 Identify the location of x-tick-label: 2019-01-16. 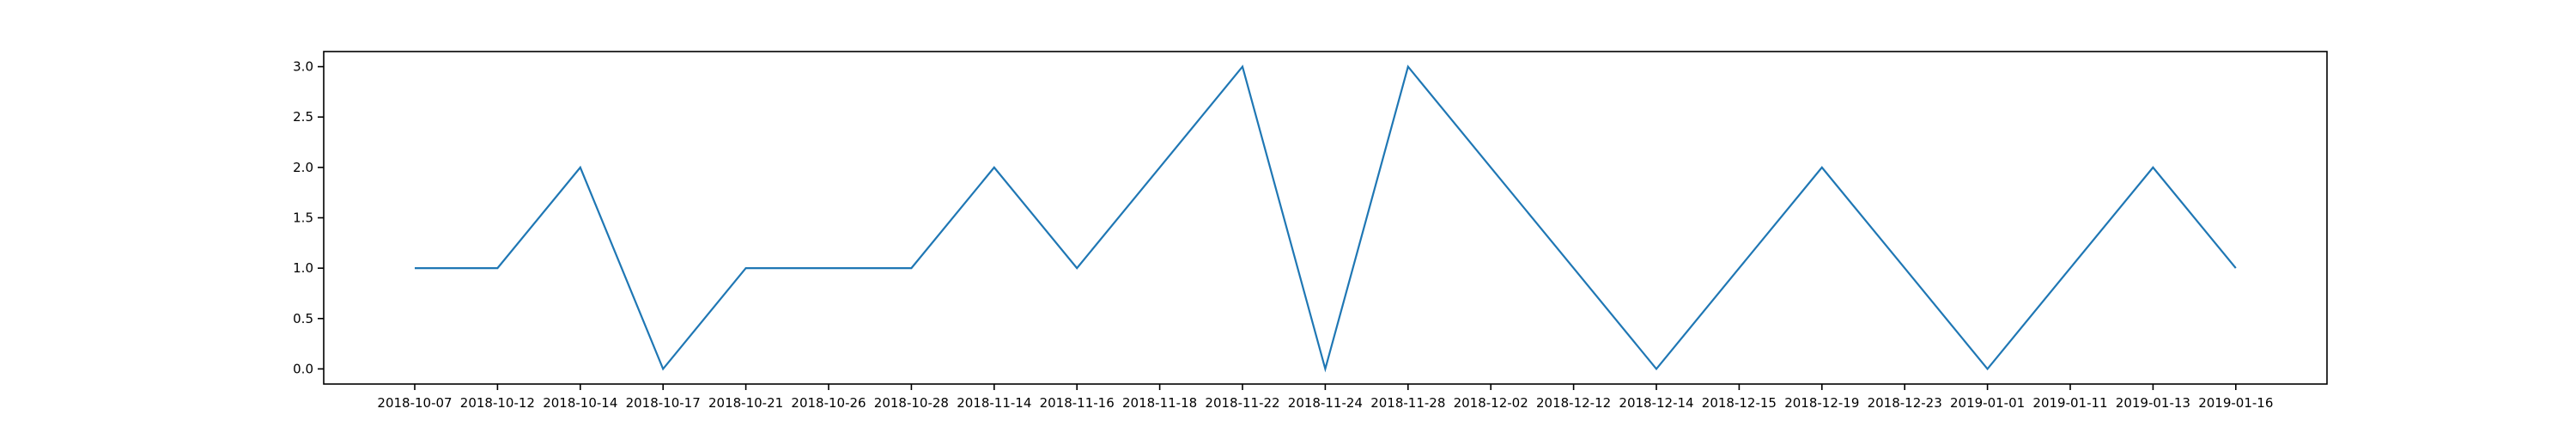
(2236, 403).